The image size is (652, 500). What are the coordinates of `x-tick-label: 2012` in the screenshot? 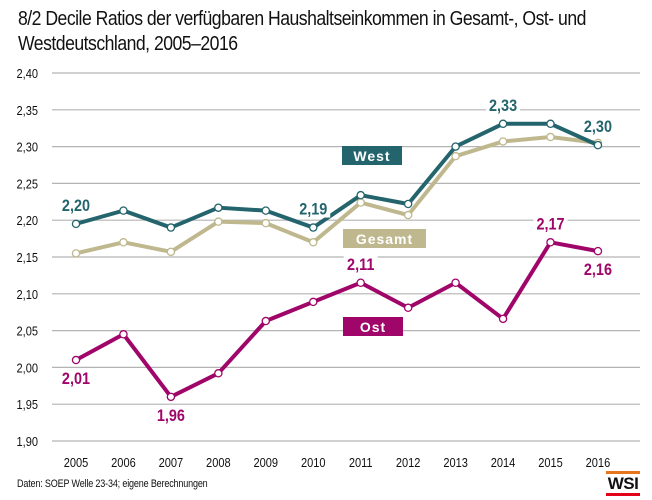 It's located at (408, 462).